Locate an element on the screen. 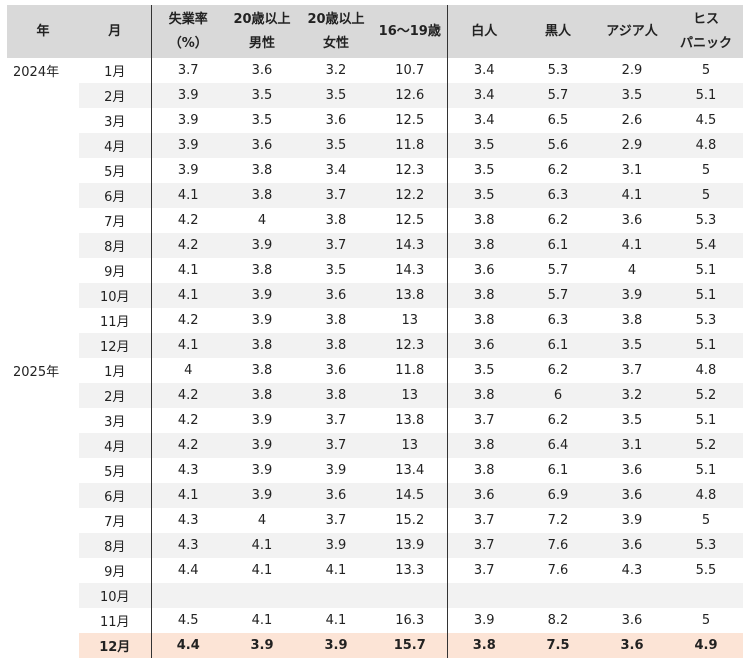 The image size is (750, 667). white-cell: 3.7 is located at coordinates (483, 420).